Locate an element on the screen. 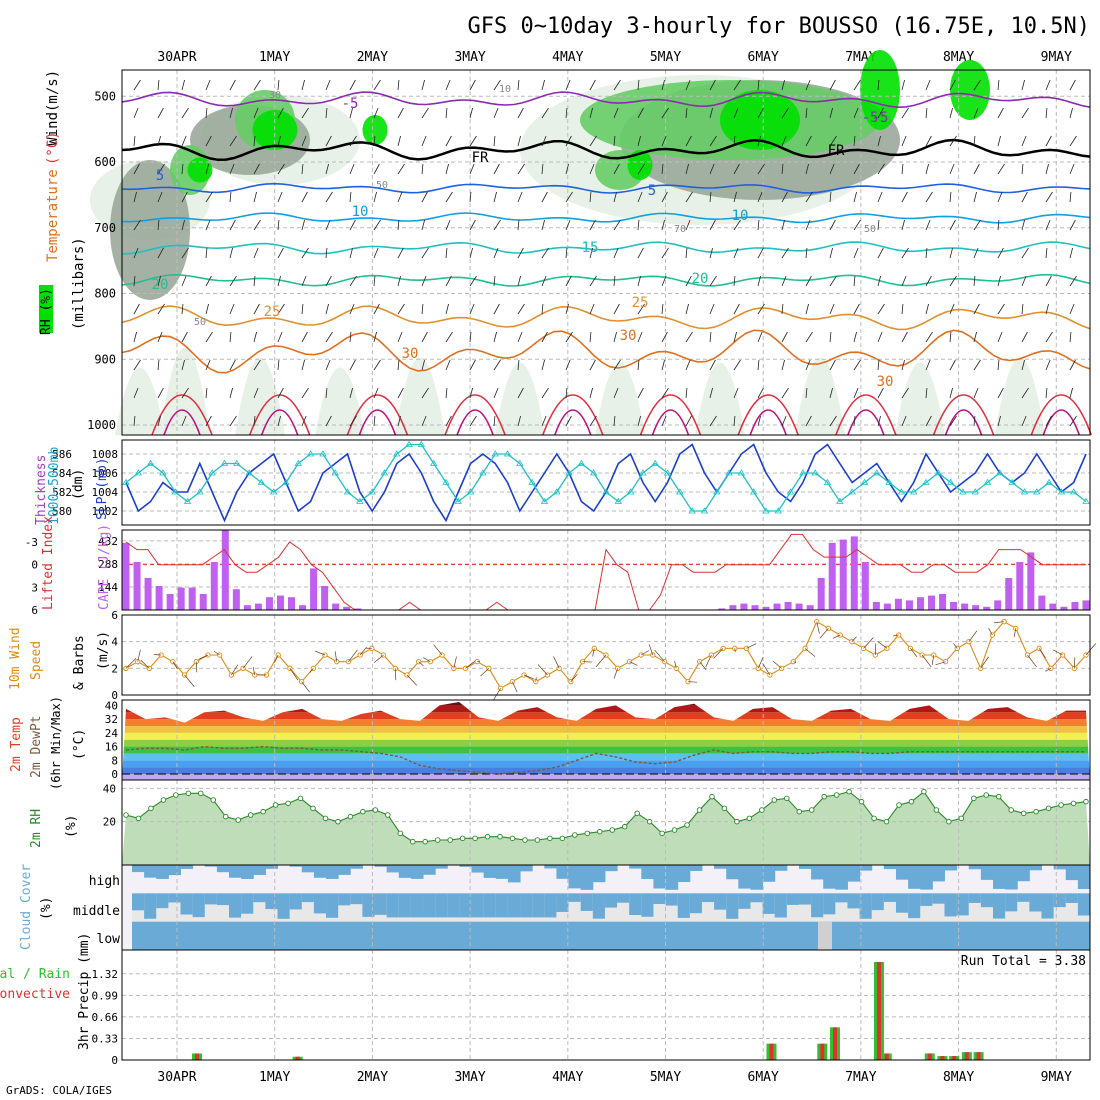 The width and height of the screenshot is (1100, 1100). precip-tick: 0 is located at coordinates (114, 1060).